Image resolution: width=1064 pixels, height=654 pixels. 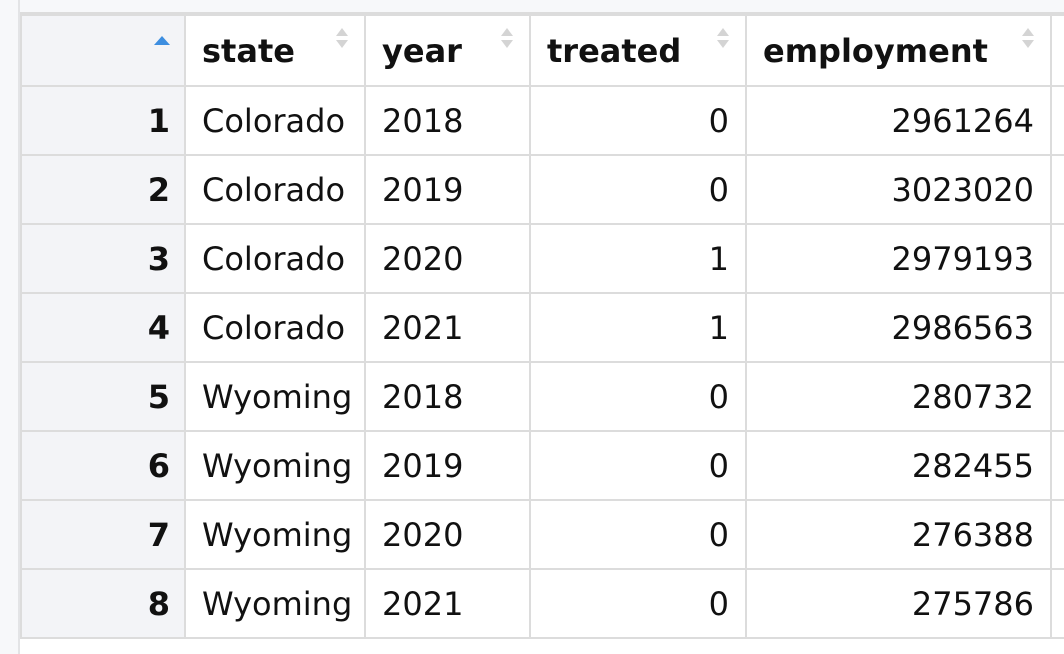 I want to click on cell-employment: 282455, so click(x=898, y=465).